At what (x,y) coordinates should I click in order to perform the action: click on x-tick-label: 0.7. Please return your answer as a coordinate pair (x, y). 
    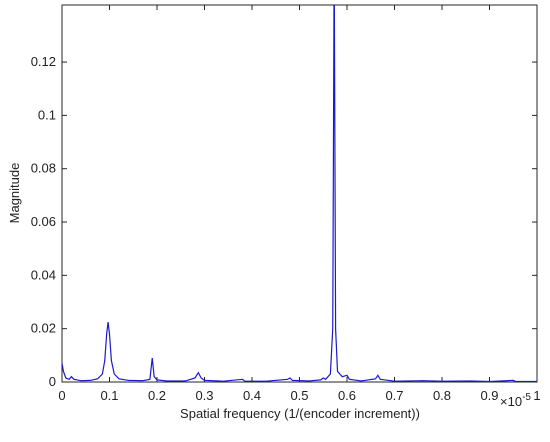
    Looking at the image, I should click on (394, 395).